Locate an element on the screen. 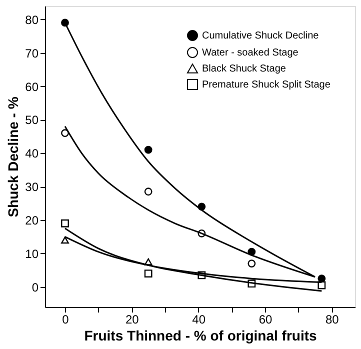 Image resolution: width=361 pixels, height=349 pixels. y-tick-label: 80 is located at coordinates (32, 19).